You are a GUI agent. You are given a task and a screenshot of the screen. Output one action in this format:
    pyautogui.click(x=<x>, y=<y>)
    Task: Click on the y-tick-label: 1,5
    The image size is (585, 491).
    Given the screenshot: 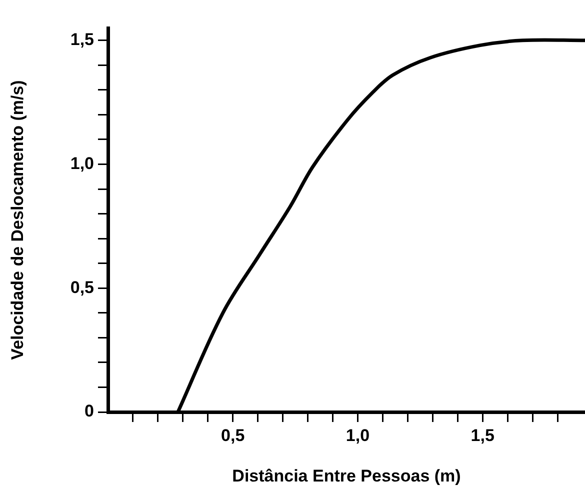 What is the action you would take?
    pyautogui.click(x=82, y=40)
    